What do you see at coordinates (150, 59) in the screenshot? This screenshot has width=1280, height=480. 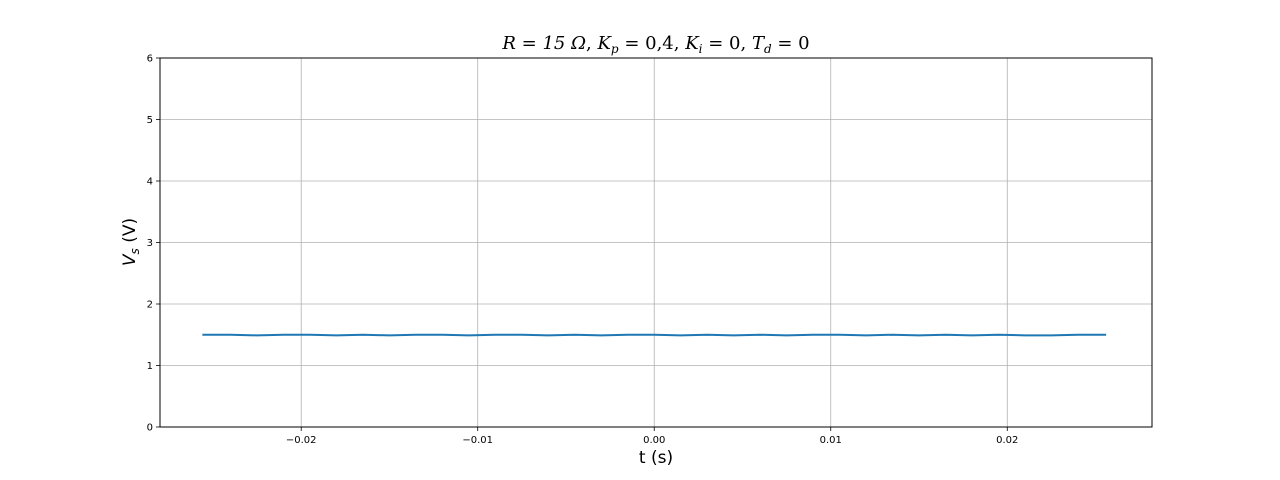 I see `y-tick-label: 6` at bounding box center [150, 59].